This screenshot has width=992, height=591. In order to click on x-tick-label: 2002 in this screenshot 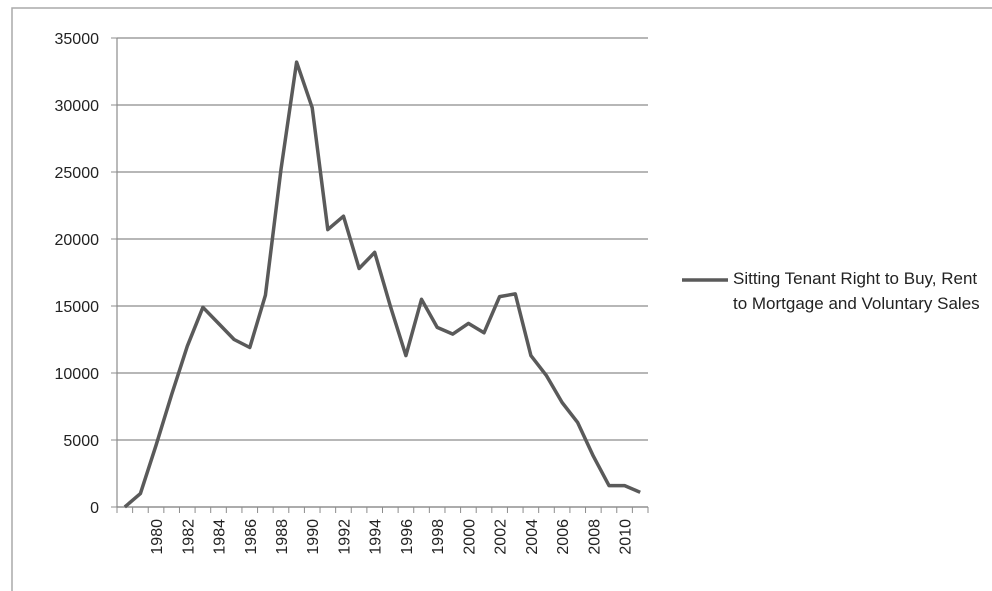, I will do `click(501, 537)`.